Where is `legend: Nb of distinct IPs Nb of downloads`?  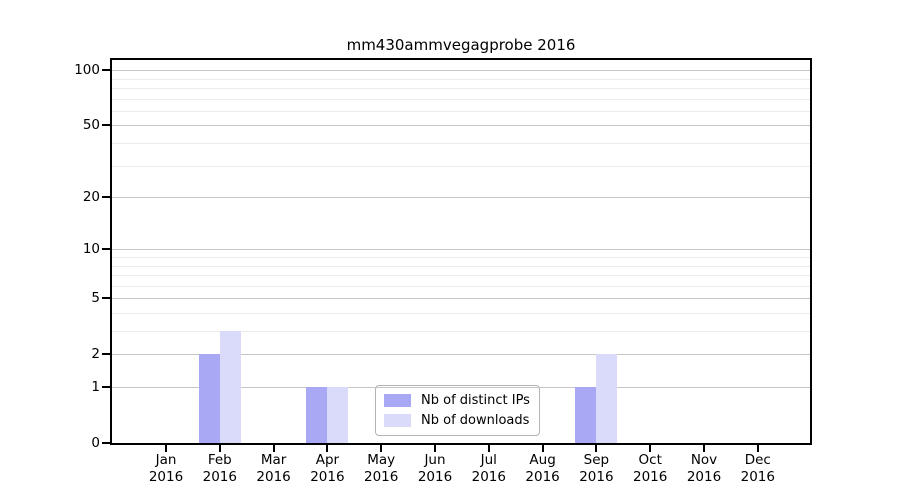
legend: Nb of distinct IPs Nb of downloads is located at coordinates (457, 410).